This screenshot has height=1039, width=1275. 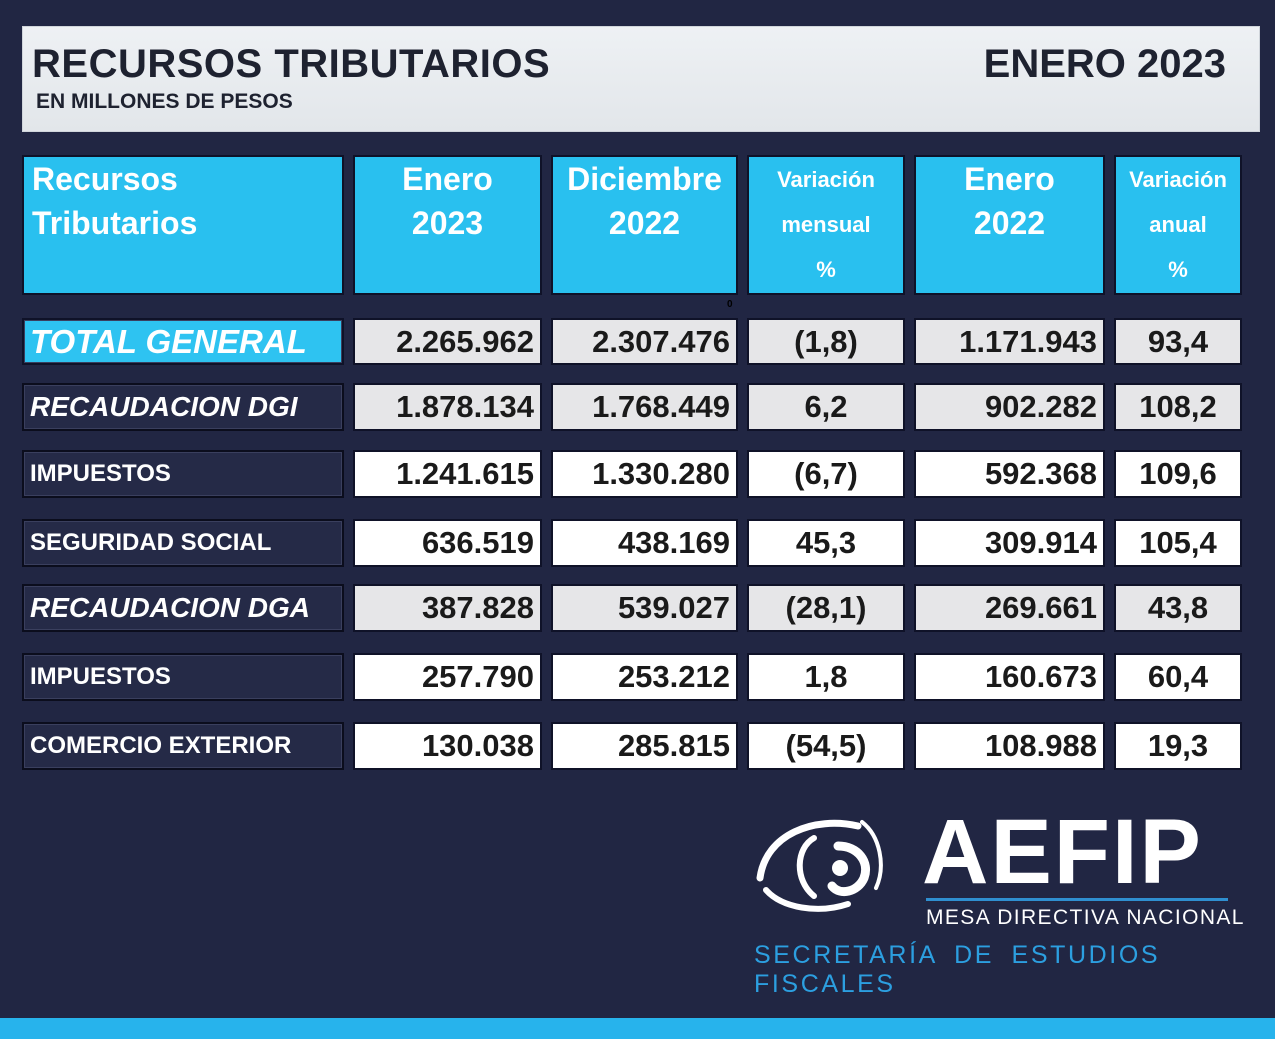 I want to click on page-title: RECURSOS TRIBUTARIOS, so click(x=291, y=64).